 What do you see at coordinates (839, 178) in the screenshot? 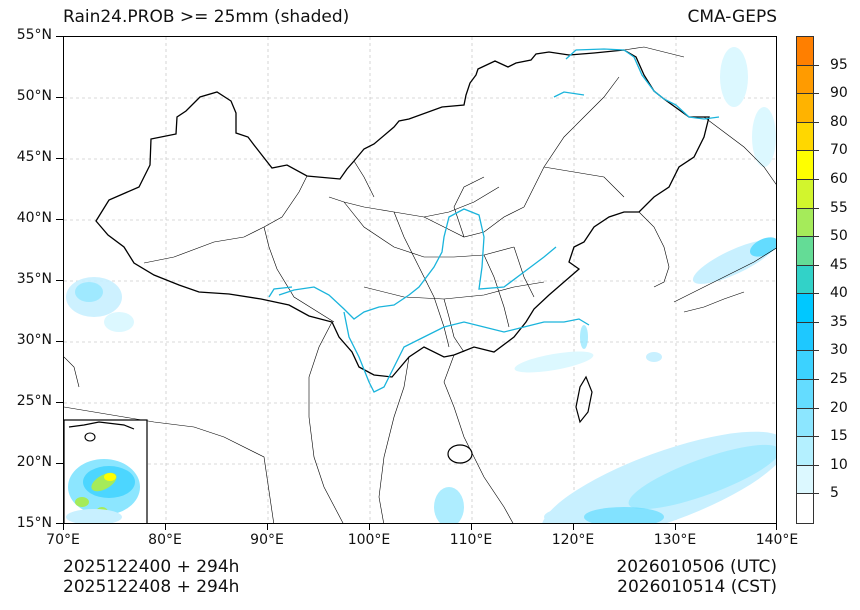
I see `colorbar-label: 60` at bounding box center [839, 178].